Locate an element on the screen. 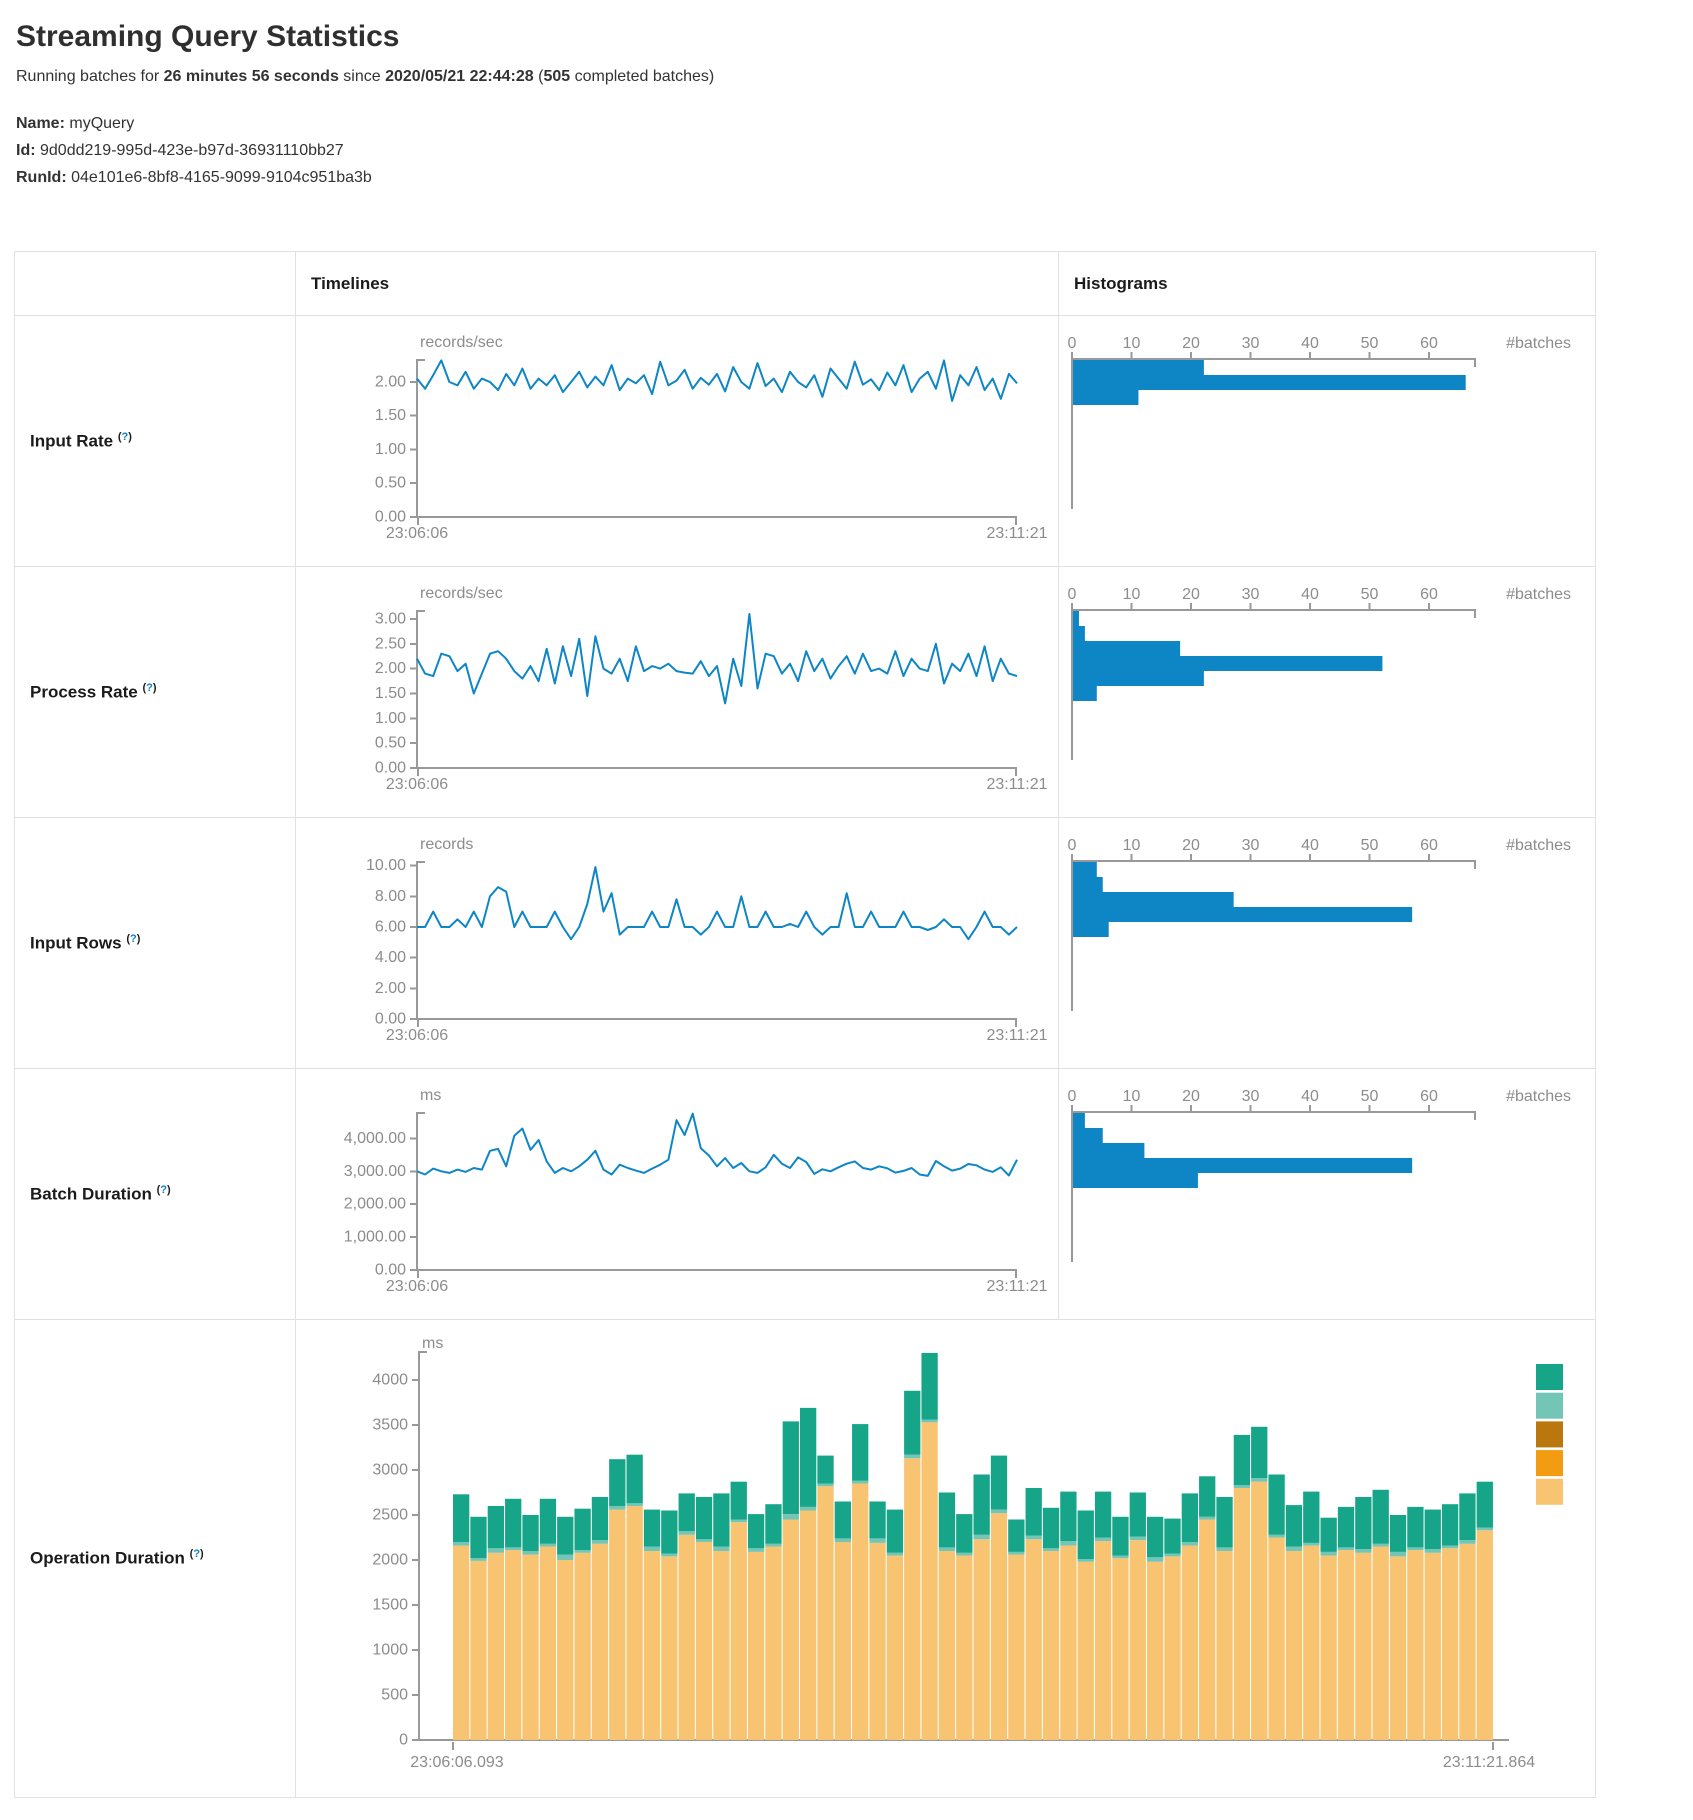 Image resolution: width=1693 pixels, height=1820 pixels. histogram-cell-input-rows: 0 10 20 30 40 50 60 #batches is located at coordinates (1327, 943).